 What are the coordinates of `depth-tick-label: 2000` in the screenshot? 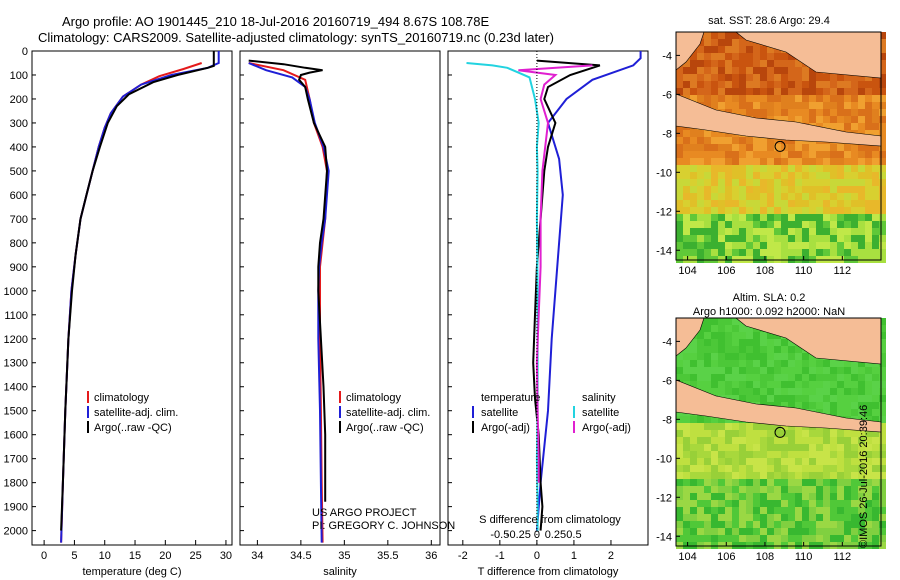 It's located at (16, 532).